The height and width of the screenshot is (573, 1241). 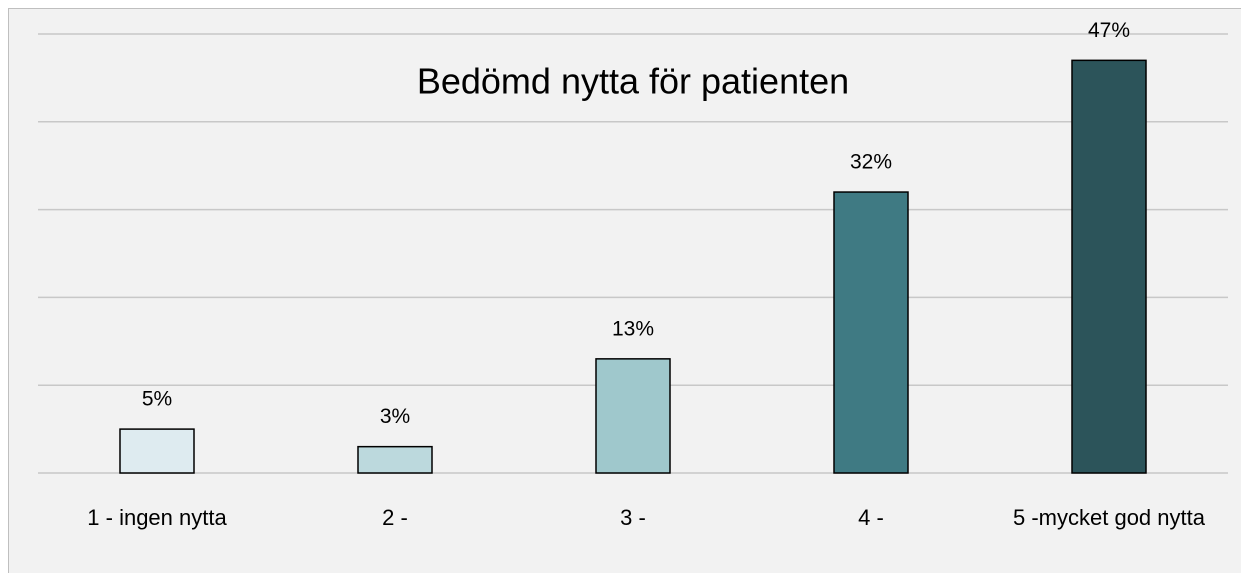 What do you see at coordinates (871, 162) in the screenshot?
I see `data-label: 32%` at bounding box center [871, 162].